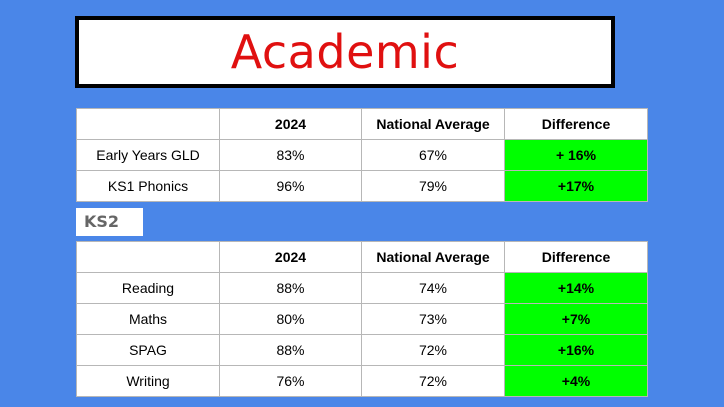 The width and height of the screenshot is (724, 407). What do you see at coordinates (433, 155) in the screenshot?
I see `national-average-value: 67%` at bounding box center [433, 155].